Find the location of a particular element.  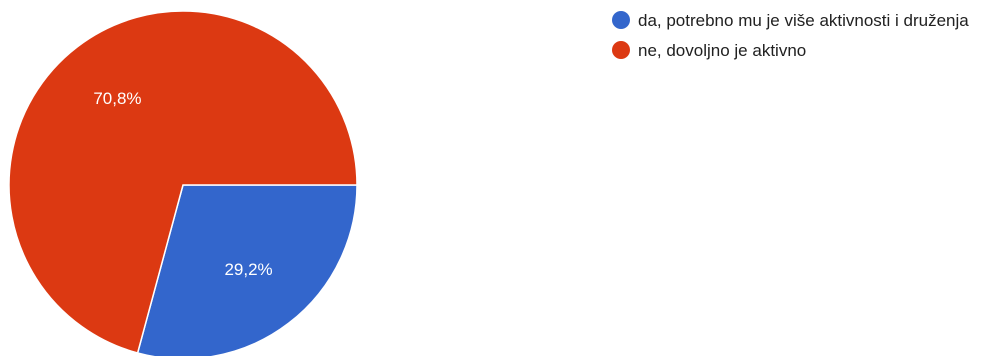

legend-label-no: ne, dovoljno je aktivno is located at coordinates (722, 50).